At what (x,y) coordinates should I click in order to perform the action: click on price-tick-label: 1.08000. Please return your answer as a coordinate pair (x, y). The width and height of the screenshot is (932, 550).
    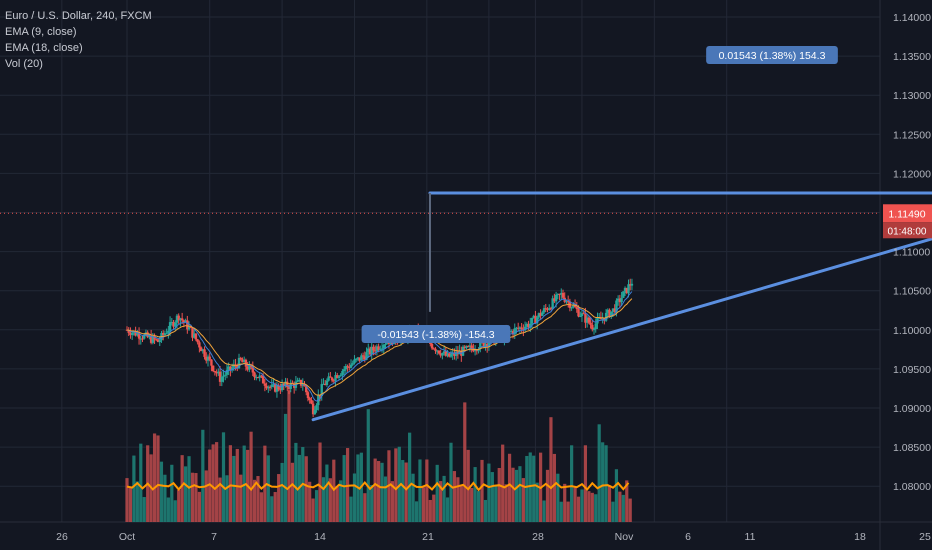
    Looking at the image, I should click on (912, 487).